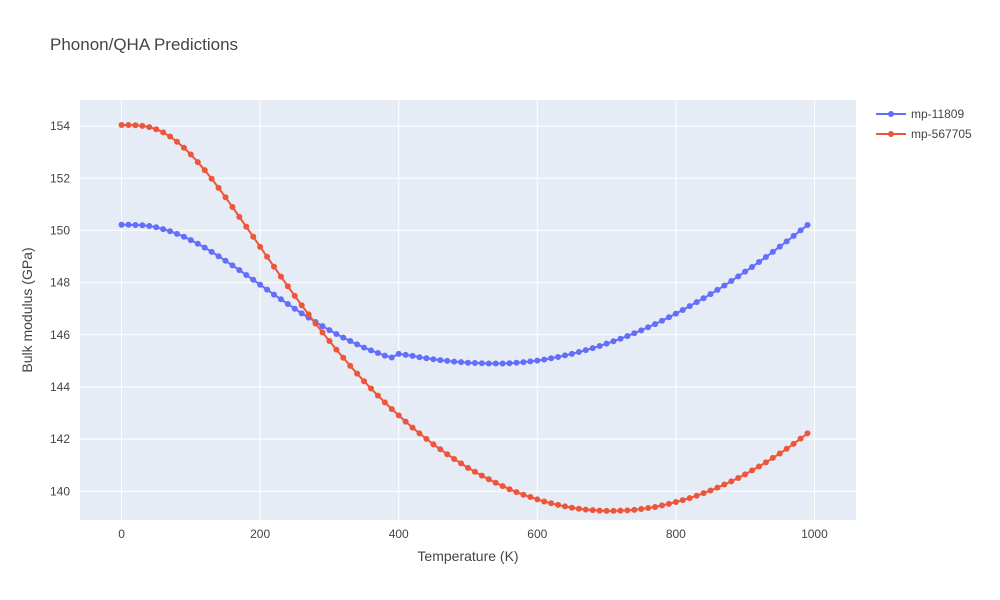  What do you see at coordinates (260, 534) in the screenshot?
I see `x-tick-label: 200` at bounding box center [260, 534].